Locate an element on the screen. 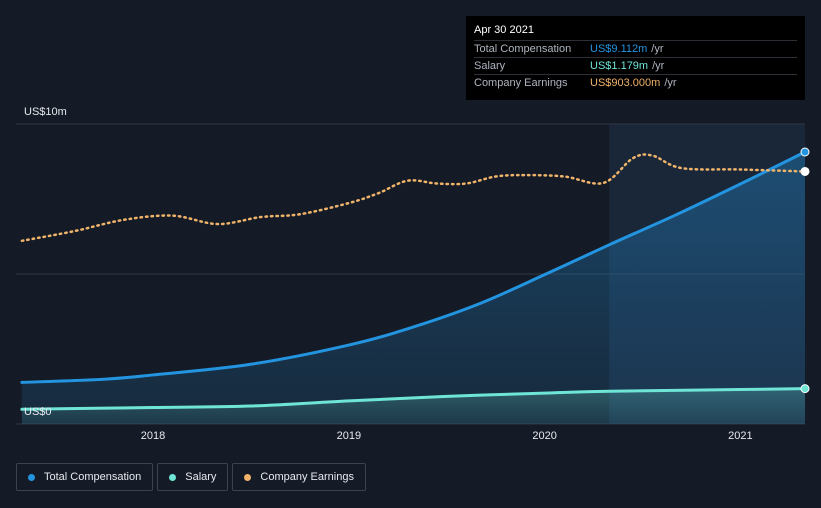 The width and height of the screenshot is (821, 508). tooltip-row-salary: Salary US$1.179m /yr is located at coordinates (635, 65).